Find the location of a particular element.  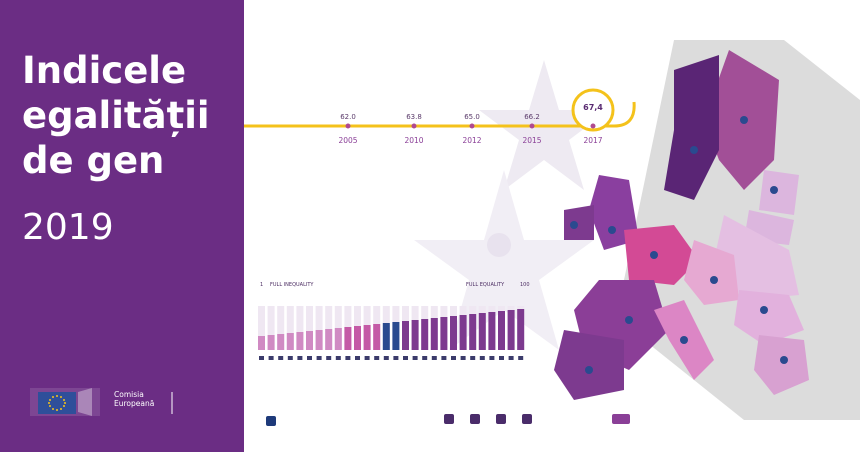

european-commission-label: Comisia Europeană is located at coordinates (134, 399).